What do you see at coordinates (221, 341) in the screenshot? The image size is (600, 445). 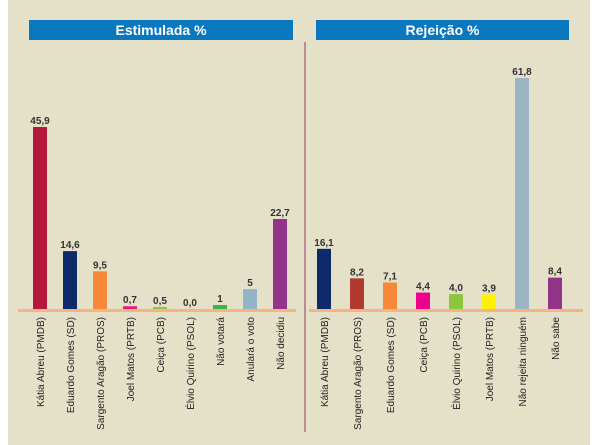 I see `category-label: Não votará` at bounding box center [221, 341].